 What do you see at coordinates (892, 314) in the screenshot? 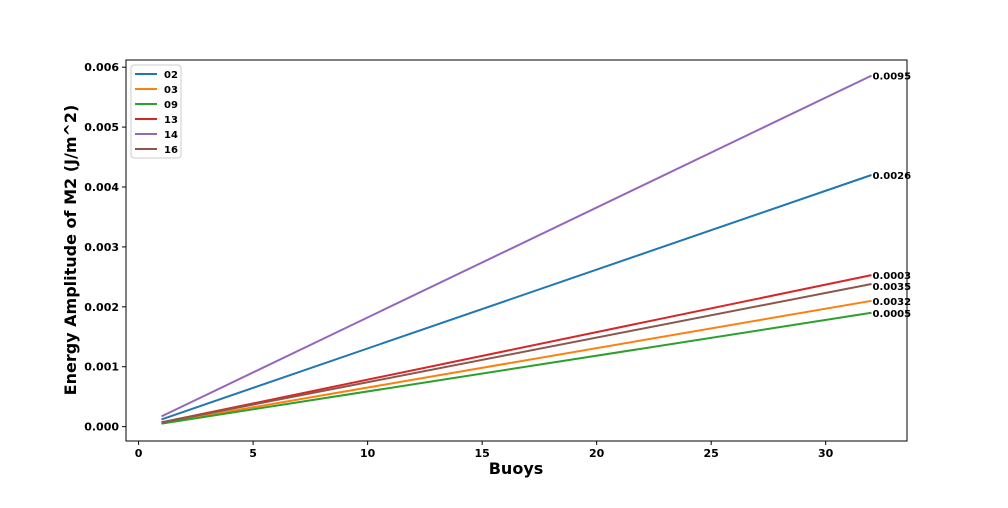
I see `end-value-label-09: 0.0005` at bounding box center [892, 314].